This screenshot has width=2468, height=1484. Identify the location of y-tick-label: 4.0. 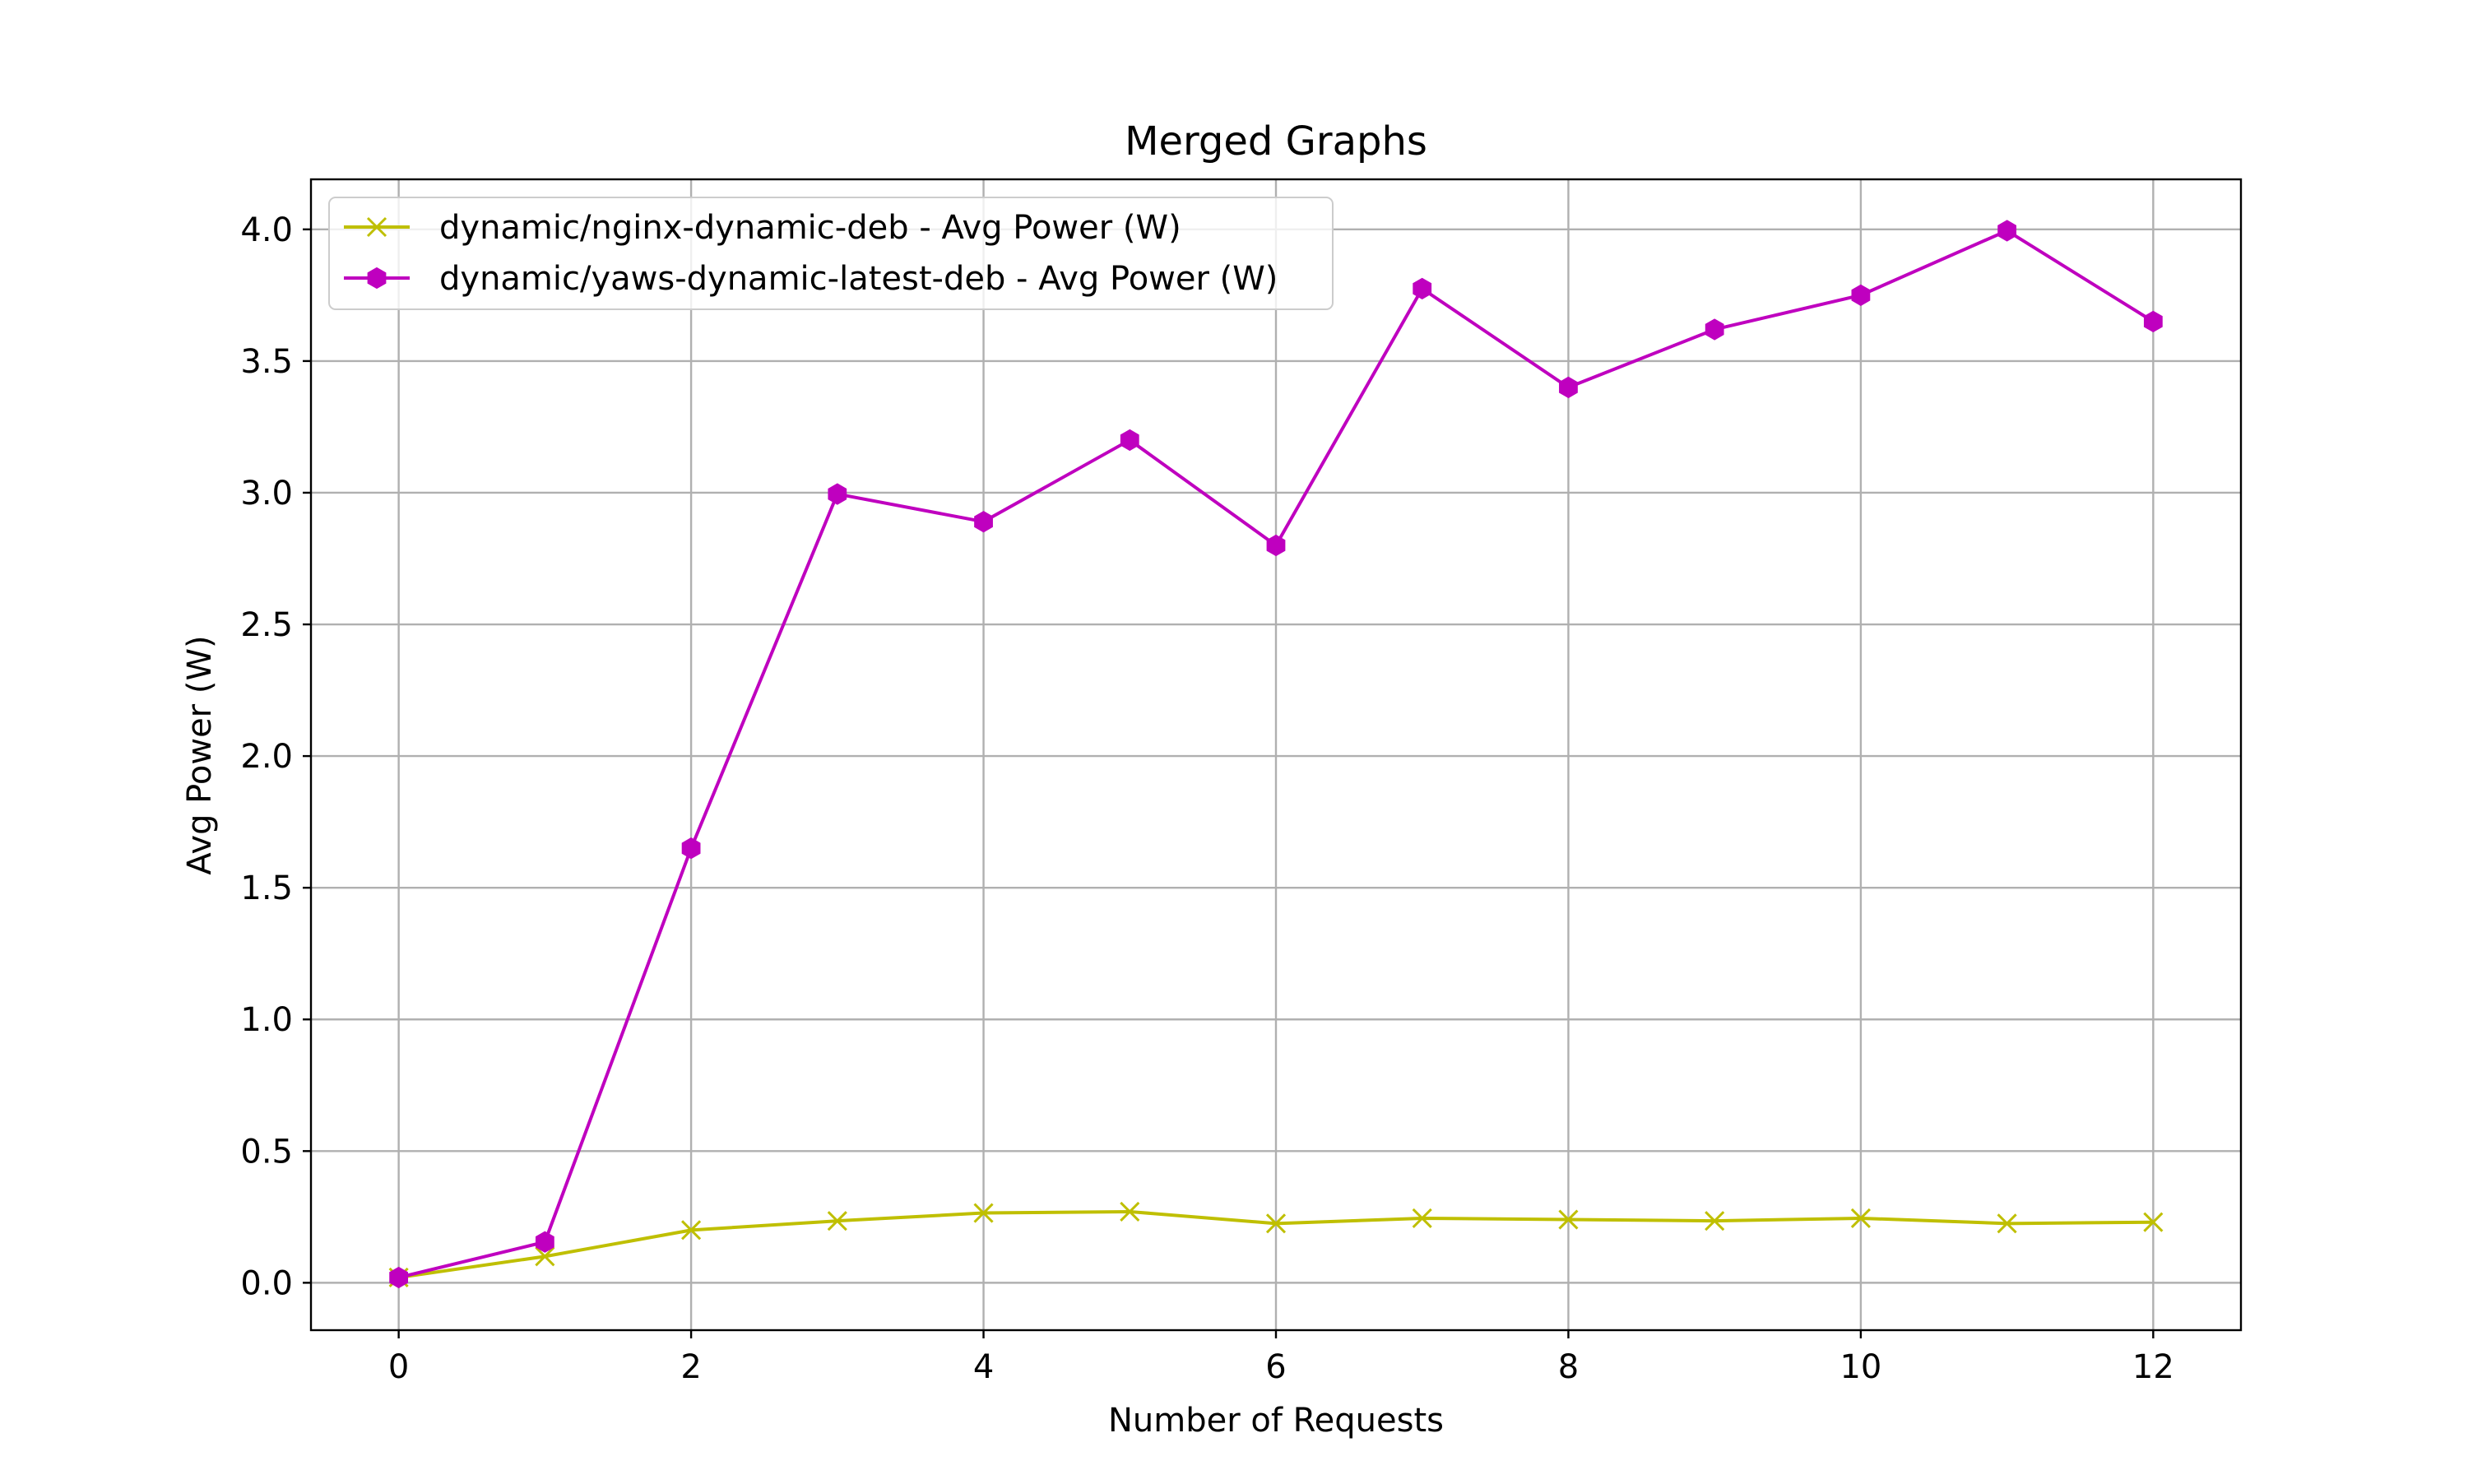
(266, 230).